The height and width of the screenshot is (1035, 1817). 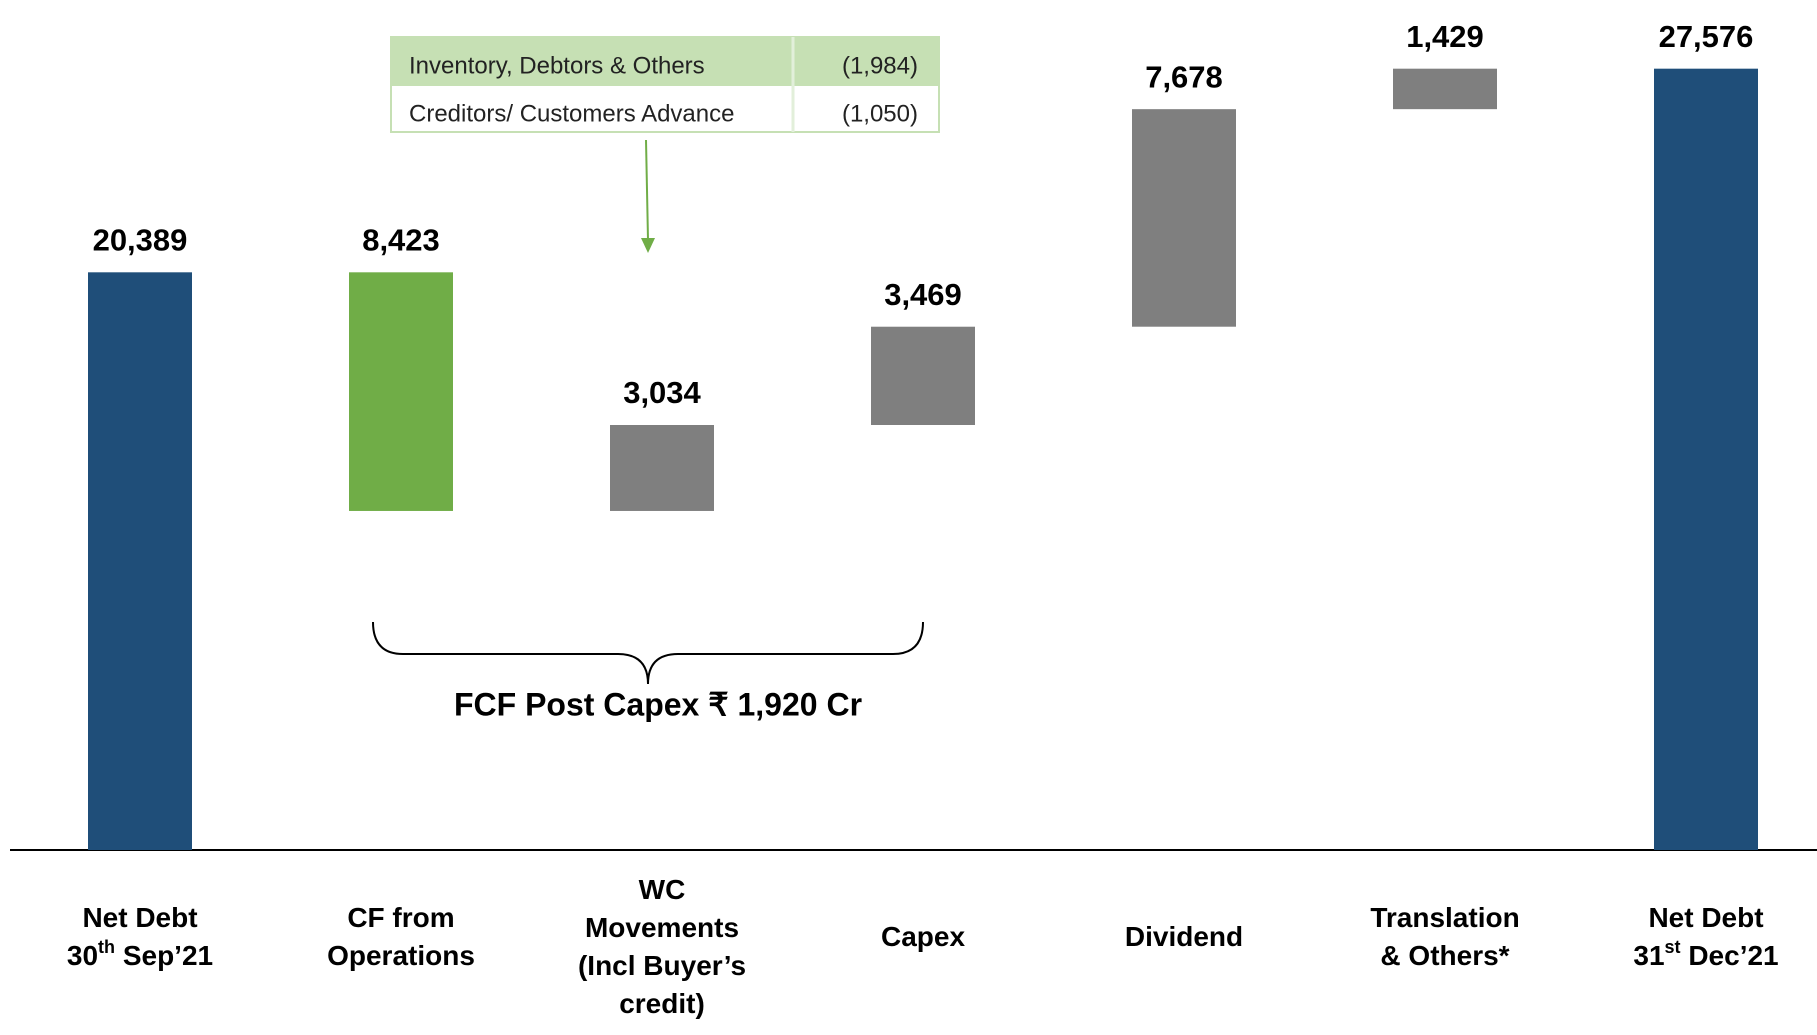 What do you see at coordinates (140, 239) in the screenshot?
I see `value-label: 20,389` at bounding box center [140, 239].